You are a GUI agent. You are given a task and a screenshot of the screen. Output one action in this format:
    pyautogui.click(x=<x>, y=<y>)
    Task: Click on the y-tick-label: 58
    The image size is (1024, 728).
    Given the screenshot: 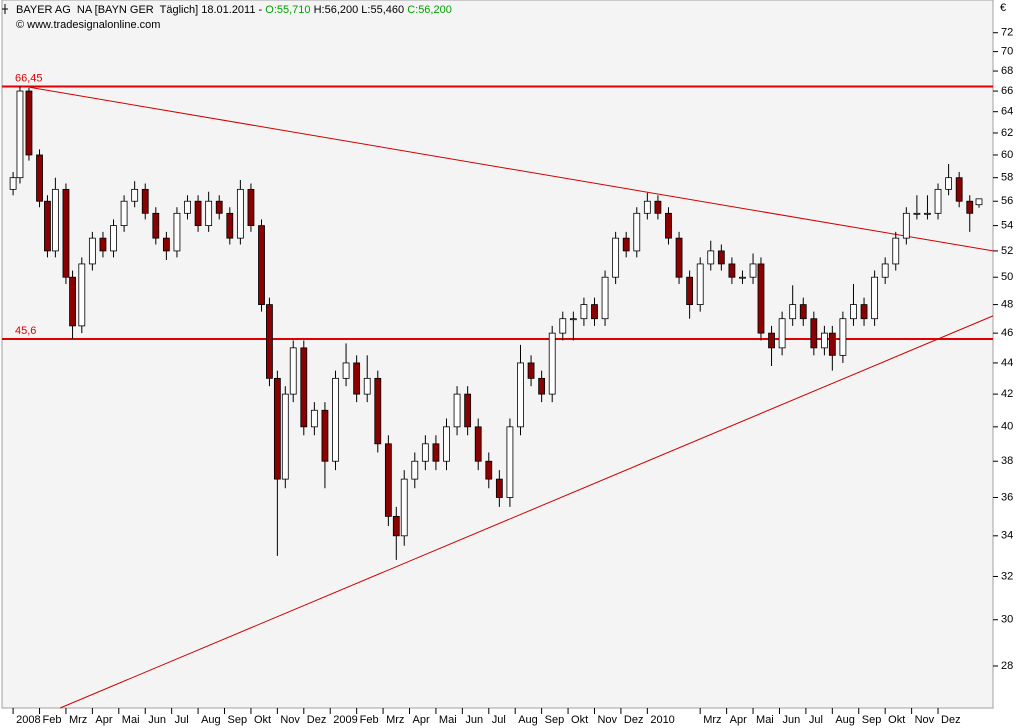 What is the action you would take?
    pyautogui.click(x=1007, y=178)
    